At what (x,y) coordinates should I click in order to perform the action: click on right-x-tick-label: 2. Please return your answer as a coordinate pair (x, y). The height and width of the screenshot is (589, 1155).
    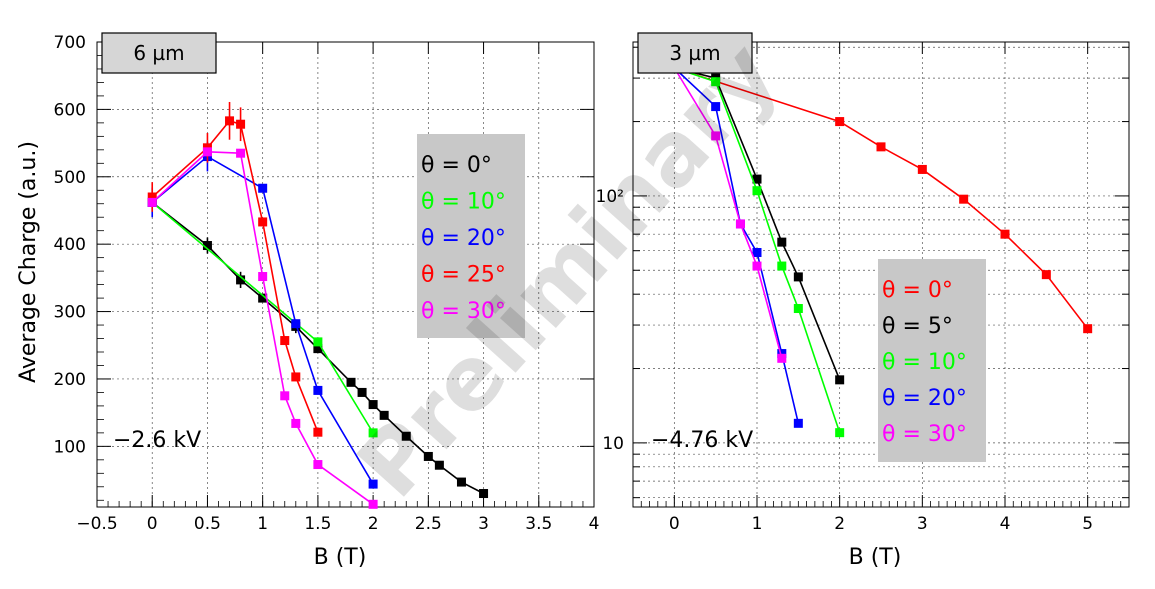
    Looking at the image, I should click on (839, 524).